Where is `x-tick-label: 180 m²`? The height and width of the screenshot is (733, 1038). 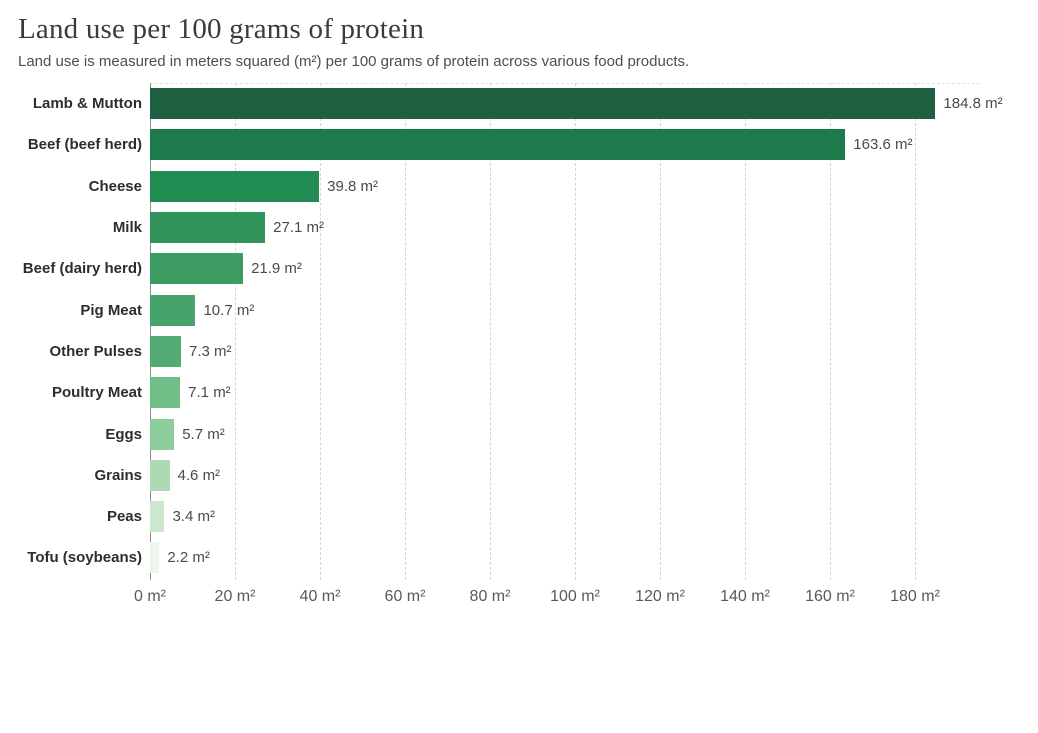
x-tick-label: 180 m² is located at coordinates (915, 596).